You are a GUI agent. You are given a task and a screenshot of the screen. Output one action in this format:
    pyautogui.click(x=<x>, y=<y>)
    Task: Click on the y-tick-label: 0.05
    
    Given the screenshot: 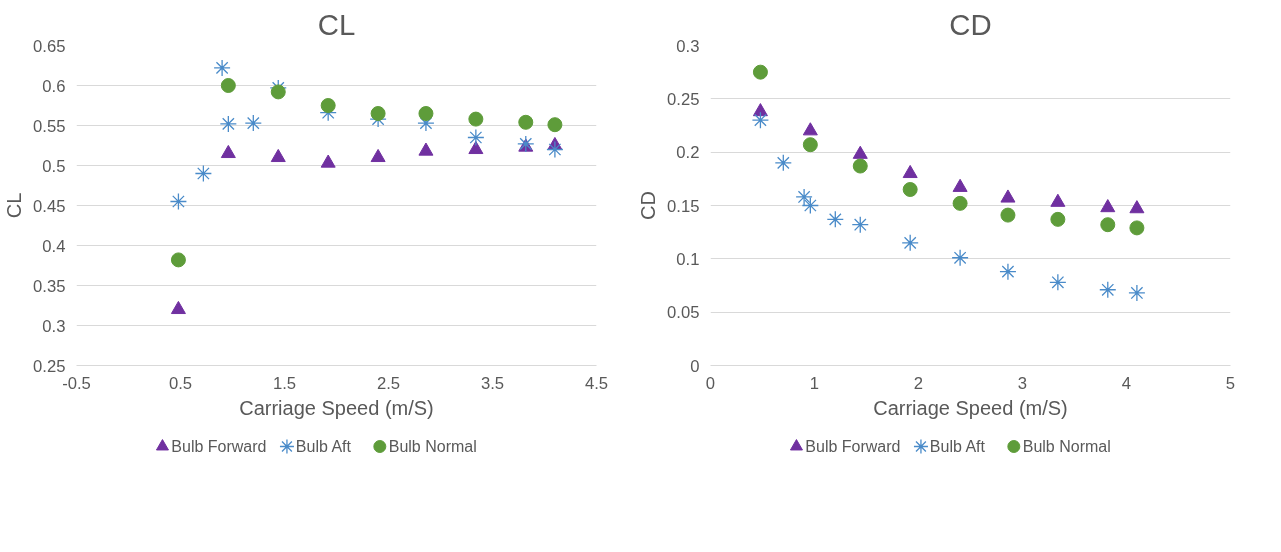 What is the action you would take?
    pyautogui.click(x=683, y=313)
    